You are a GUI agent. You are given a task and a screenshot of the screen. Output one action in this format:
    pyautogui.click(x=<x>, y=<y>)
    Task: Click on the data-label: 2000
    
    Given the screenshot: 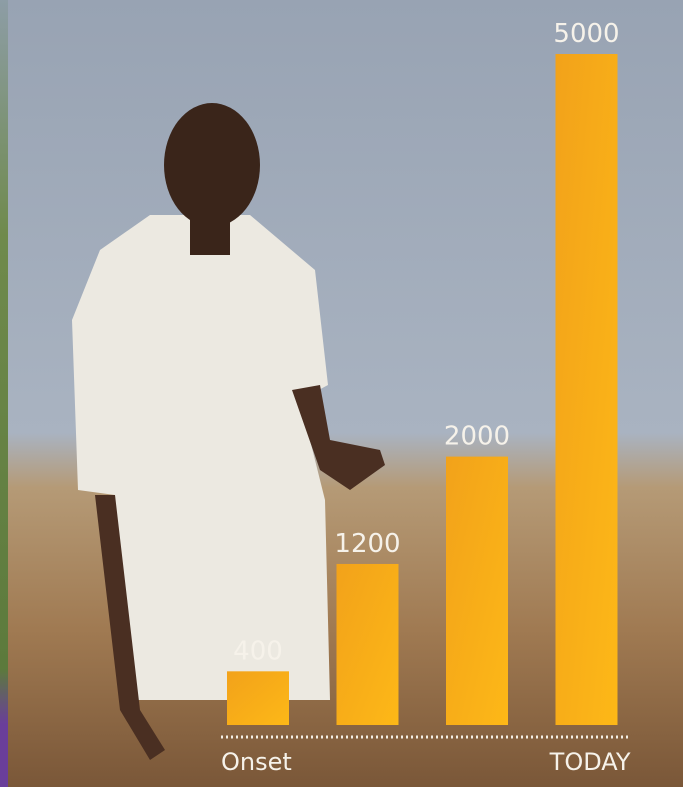 What is the action you would take?
    pyautogui.click(x=477, y=437)
    